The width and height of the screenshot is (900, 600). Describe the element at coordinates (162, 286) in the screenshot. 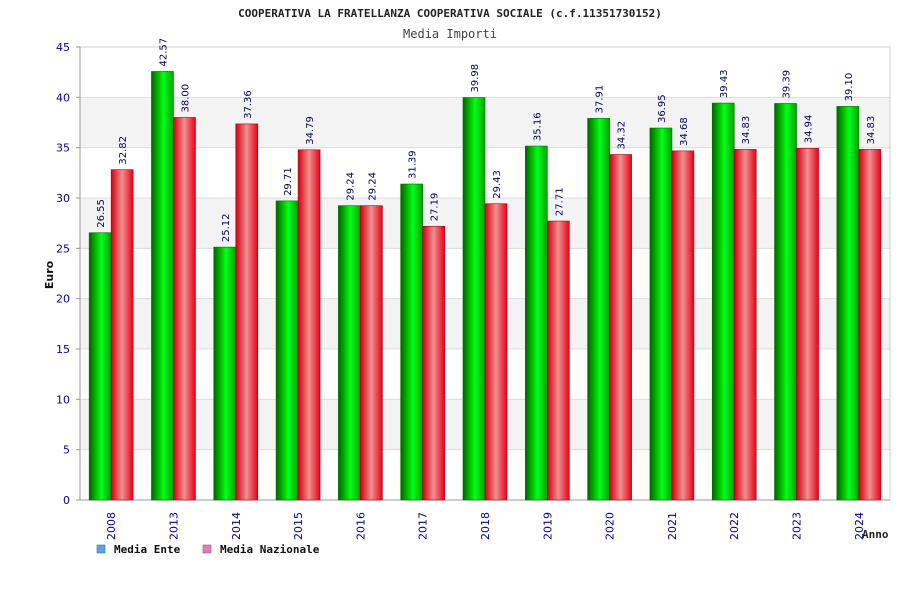

I see `bar-ente-2013` at that location.